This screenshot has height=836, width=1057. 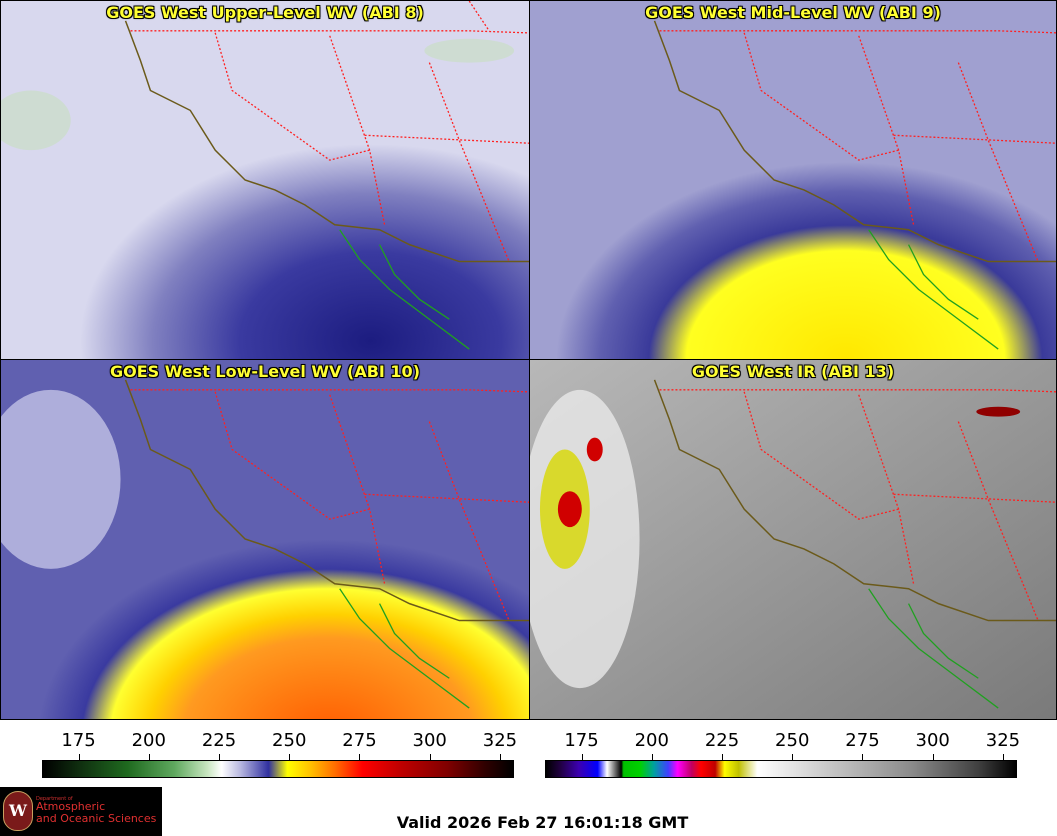 I want to click on uw-seal-icon: W, so click(x=18, y=811).